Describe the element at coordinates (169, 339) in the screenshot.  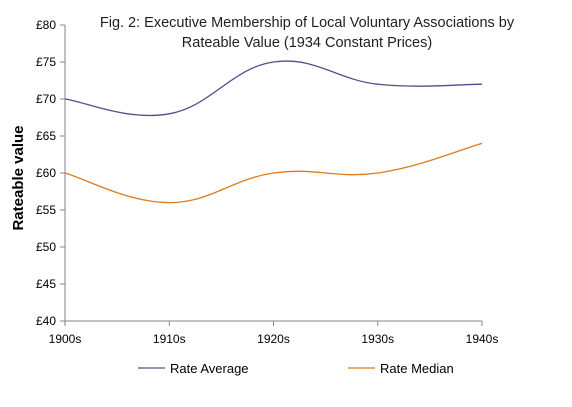
I see `x-tick-label: 1910s` at that location.